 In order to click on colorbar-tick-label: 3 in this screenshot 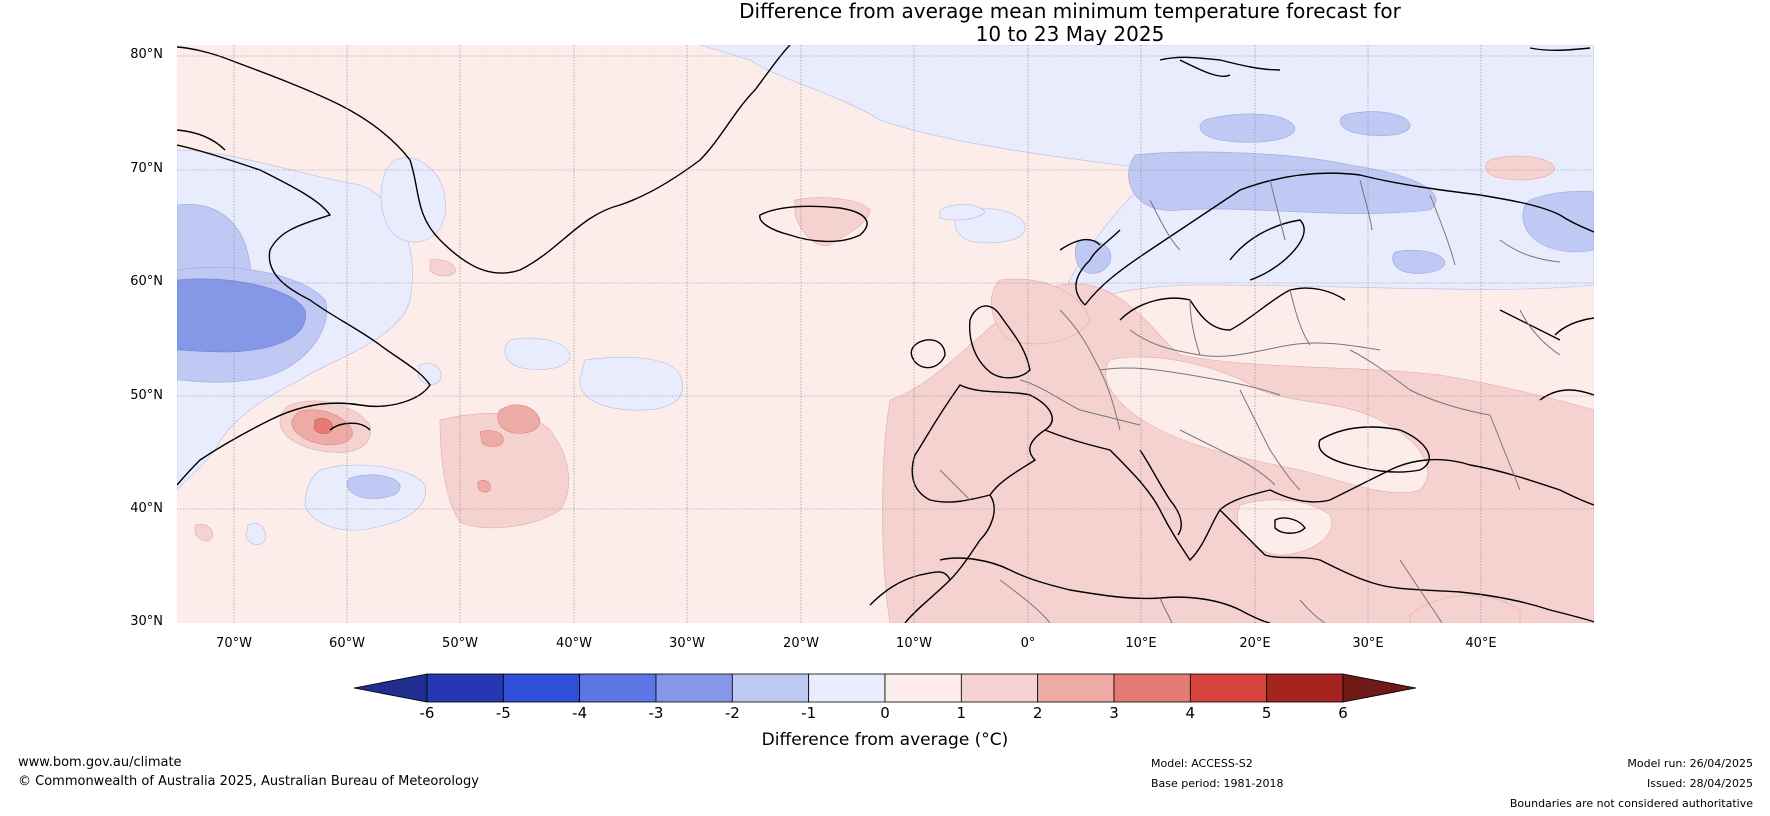, I will do `click(1114, 713)`.